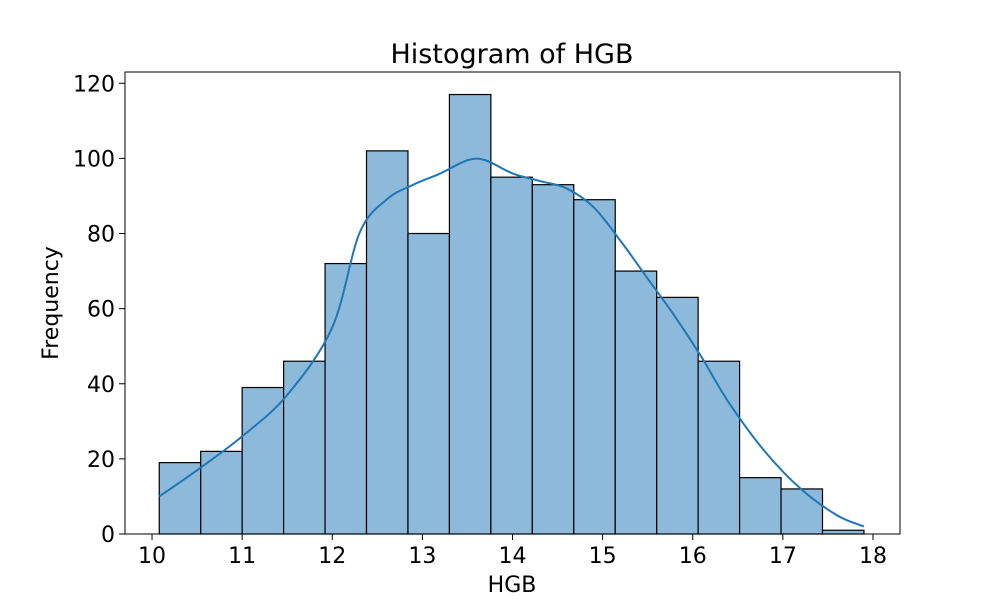  I want to click on y-tick-label: 20, so click(101, 460).